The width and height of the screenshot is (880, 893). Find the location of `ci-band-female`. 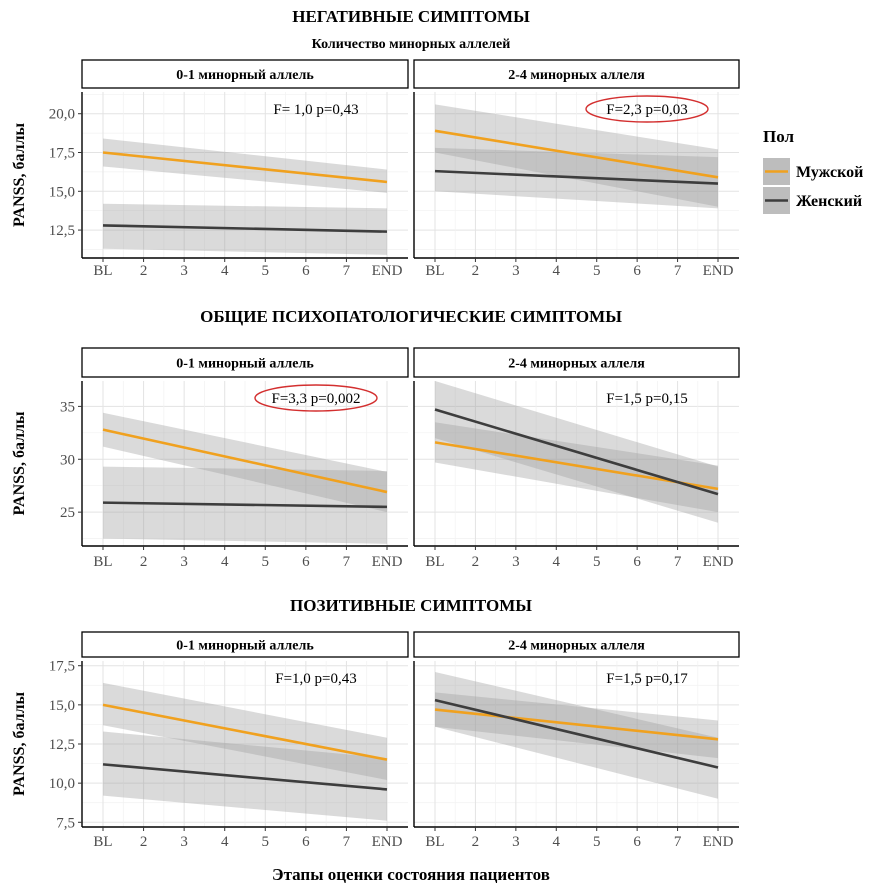

ci-band-female is located at coordinates (576, 735).